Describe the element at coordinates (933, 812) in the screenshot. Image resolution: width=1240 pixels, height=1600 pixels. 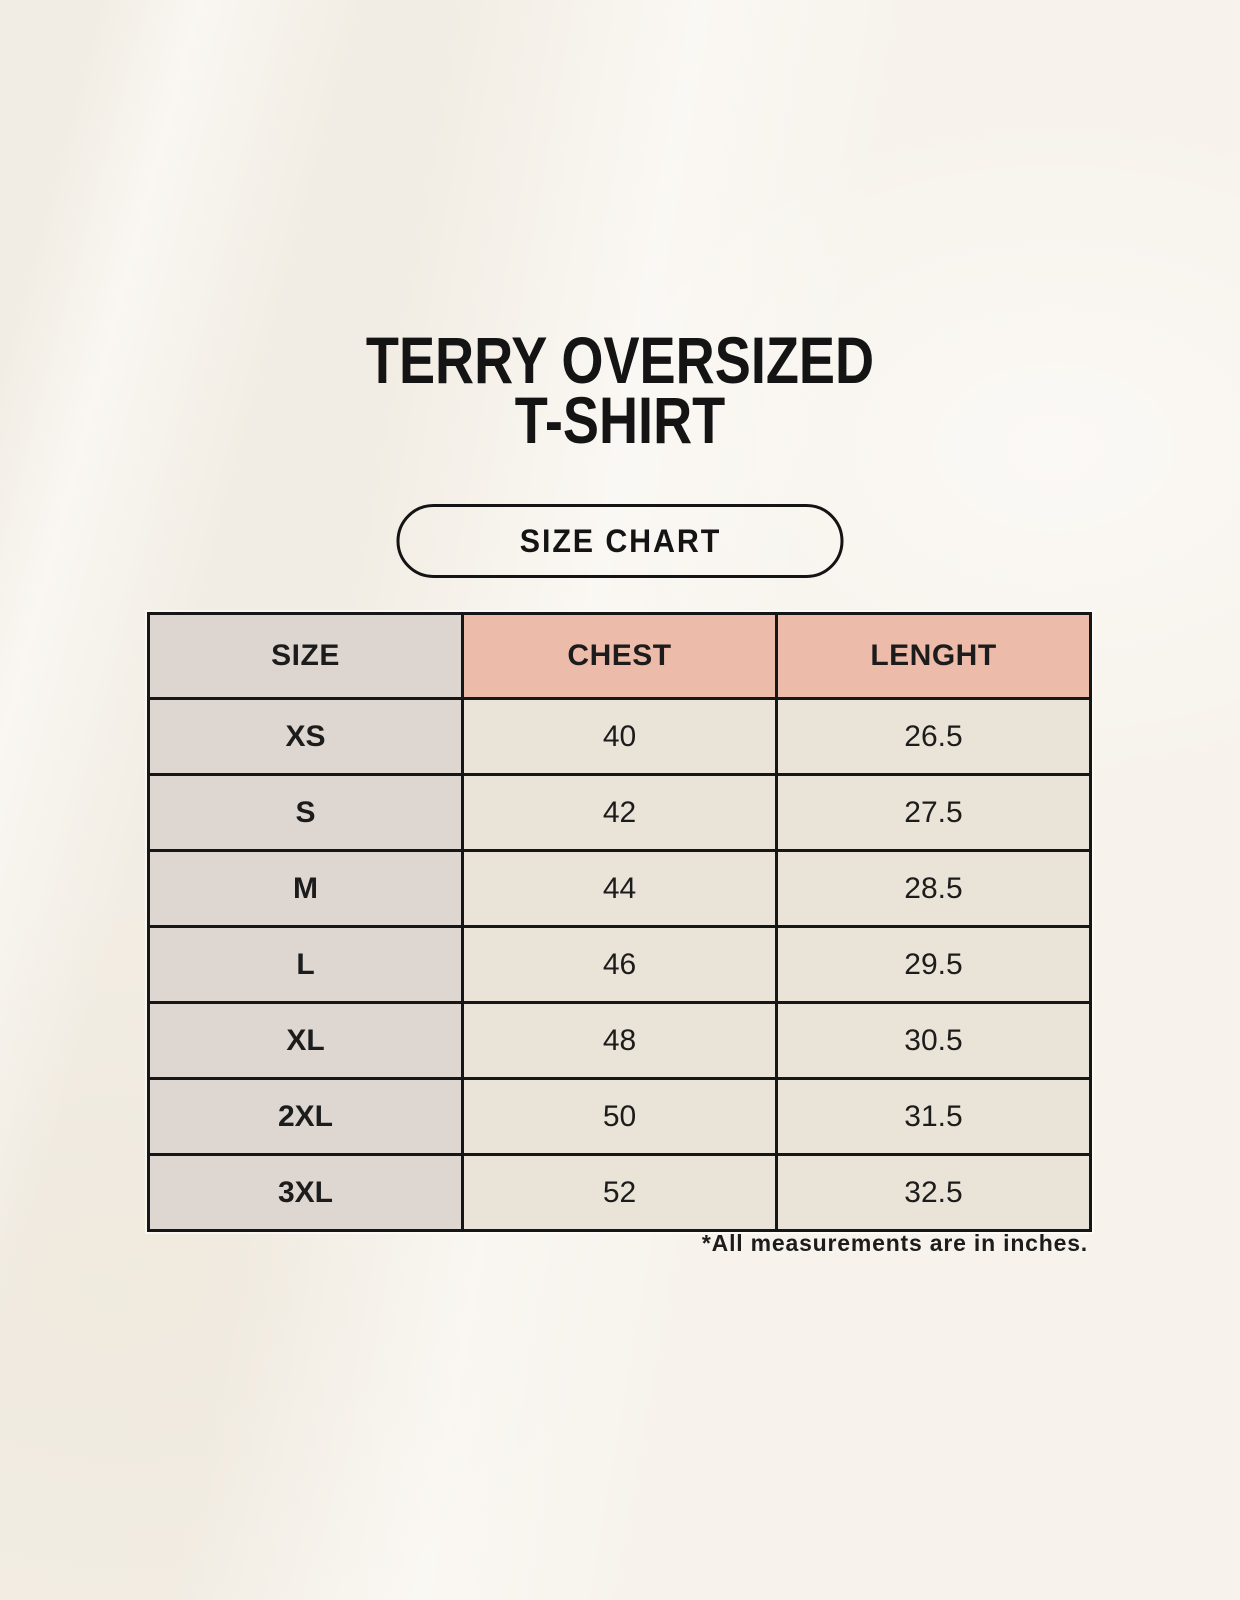
I see `length-cell: 27.5` at that location.